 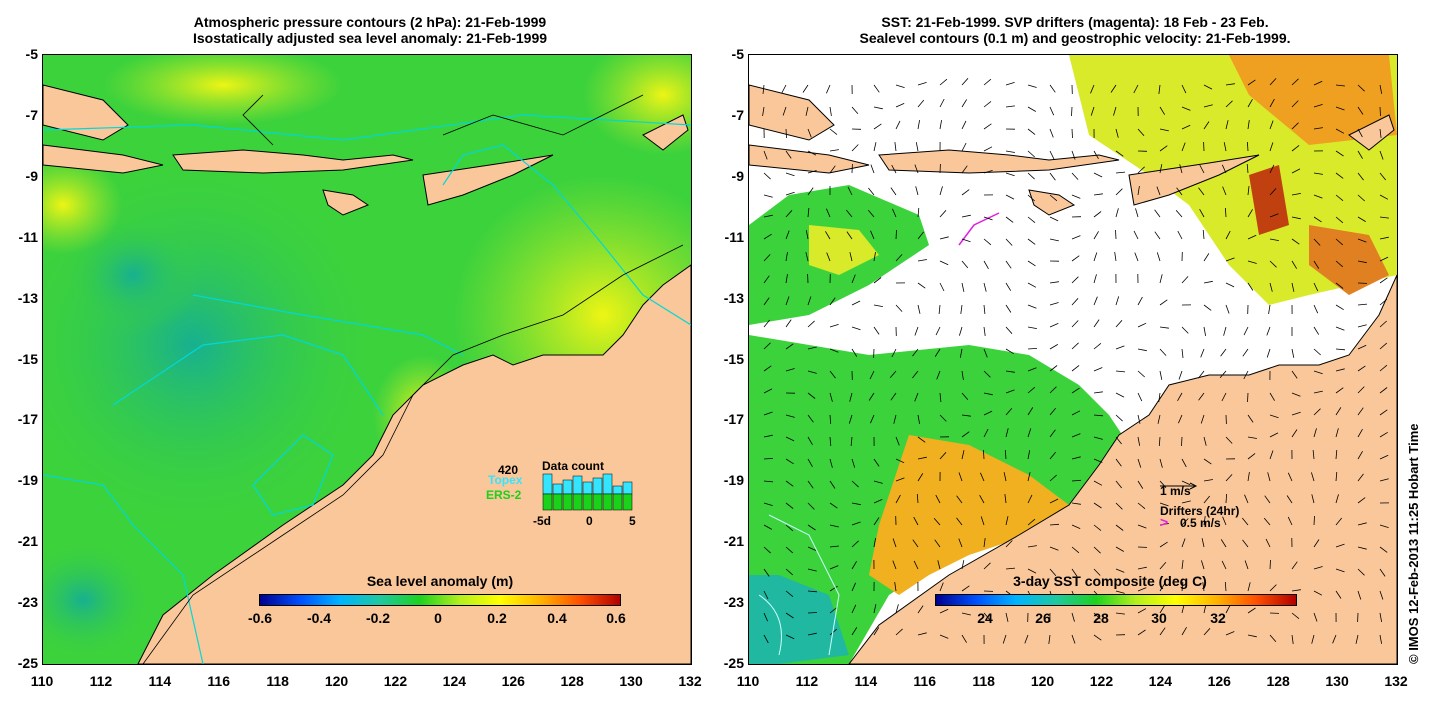 What do you see at coordinates (807, 681) in the screenshot?
I see `x-tick-label: 112` at bounding box center [807, 681].